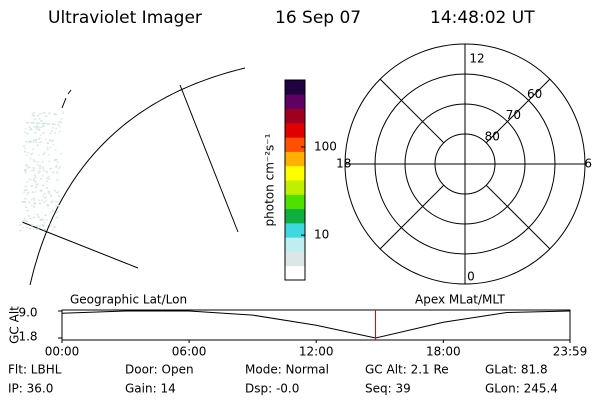  Describe the element at coordinates (30, 389) in the screenshot. I see `status-field: IP: 36.0` at that location.